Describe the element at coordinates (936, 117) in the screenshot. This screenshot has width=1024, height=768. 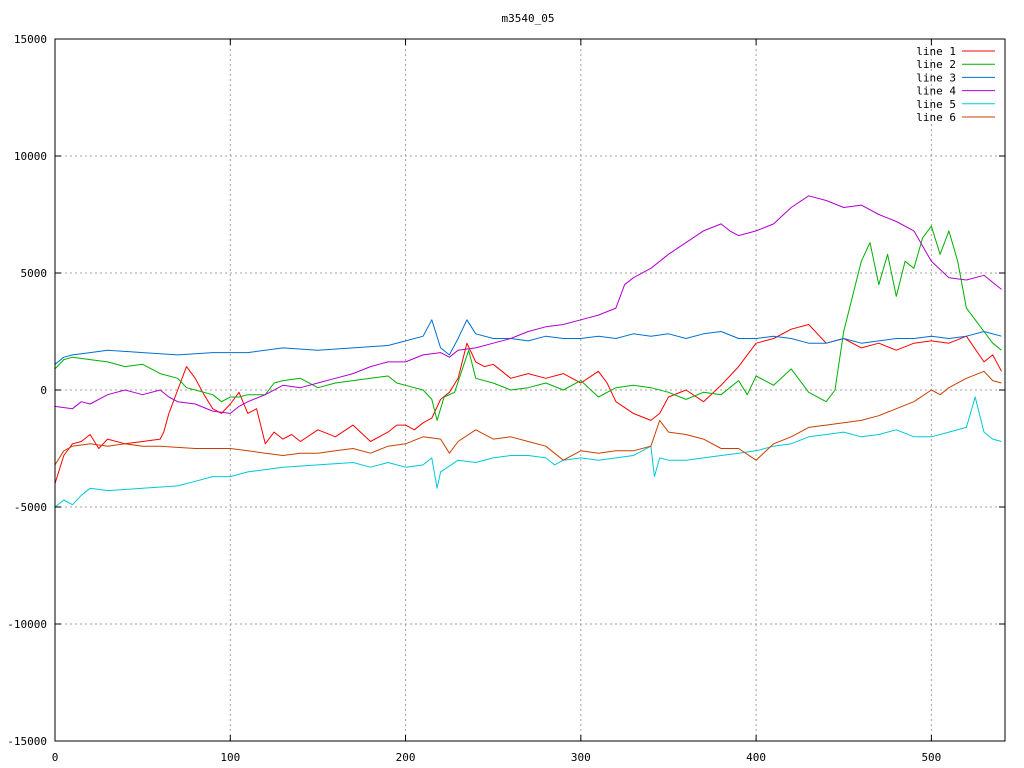
I see `legend-label-6: line 6` at that location.